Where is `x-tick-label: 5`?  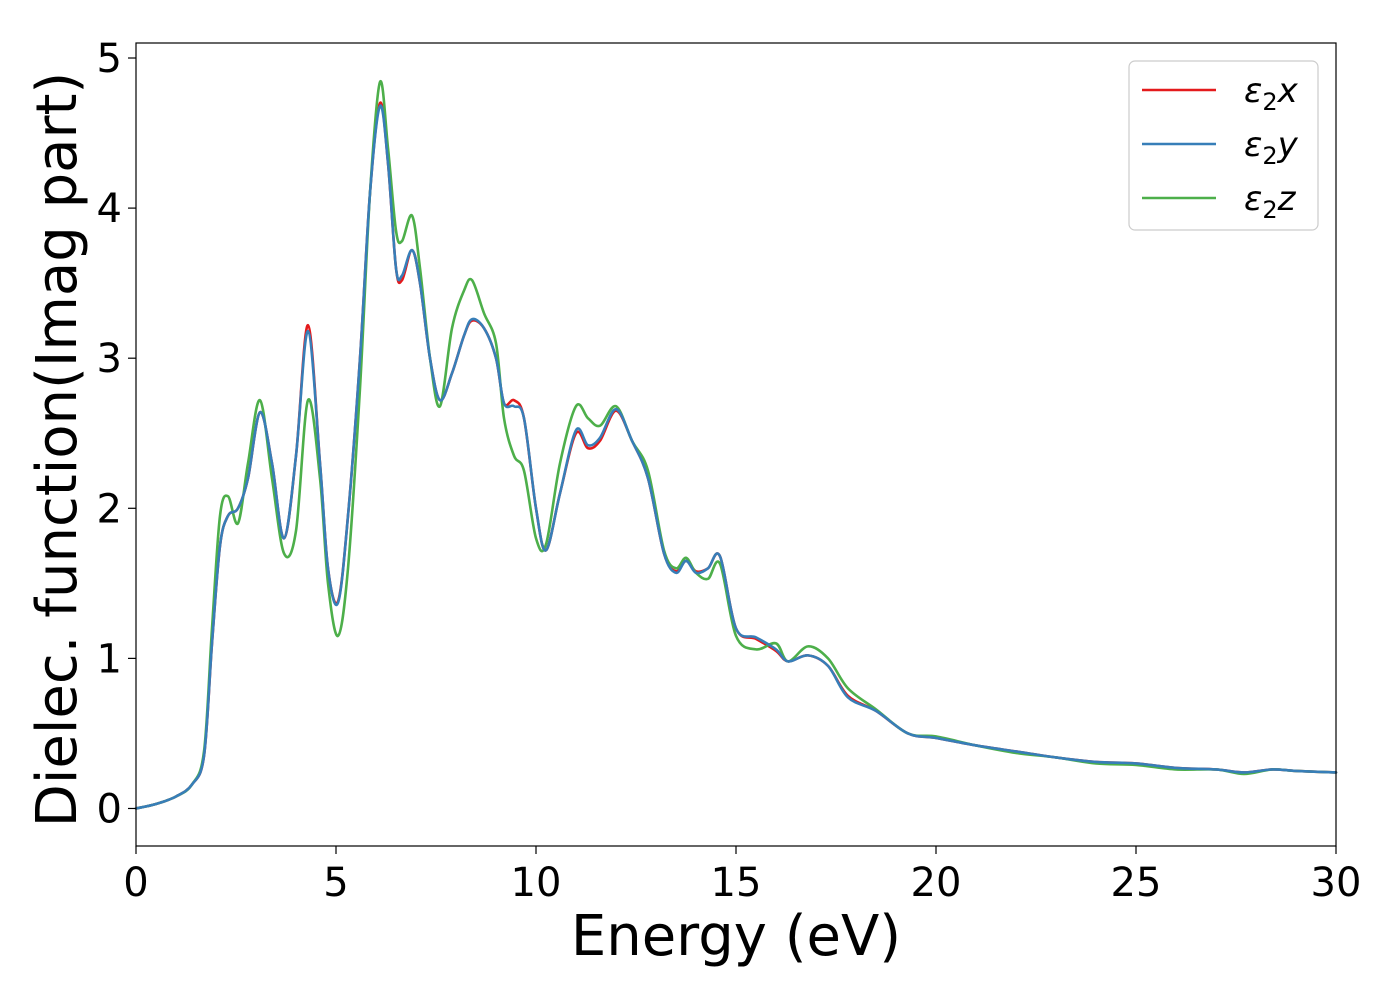 x-tick-label: 5 is located at coordinates (335, 883).